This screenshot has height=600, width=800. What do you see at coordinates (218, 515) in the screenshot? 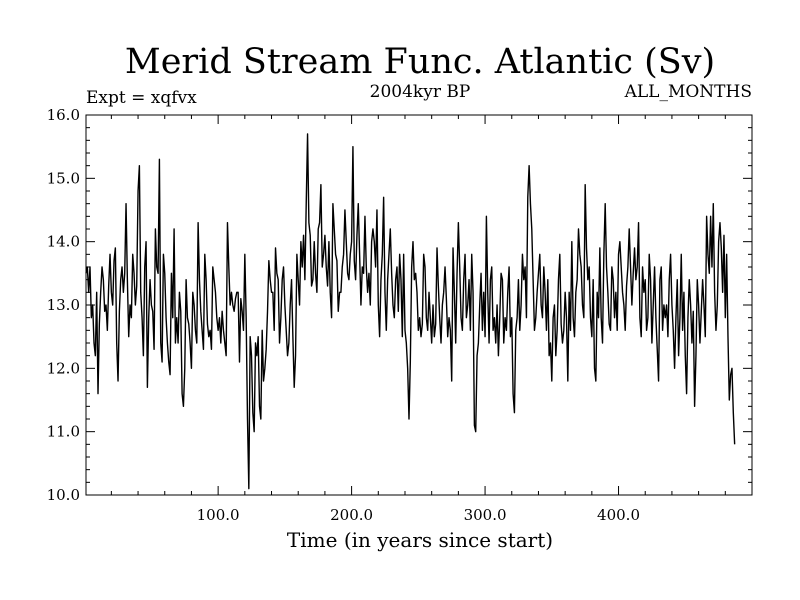
I see `x-tick-label: 100.0` at bounding box center [218, 515].